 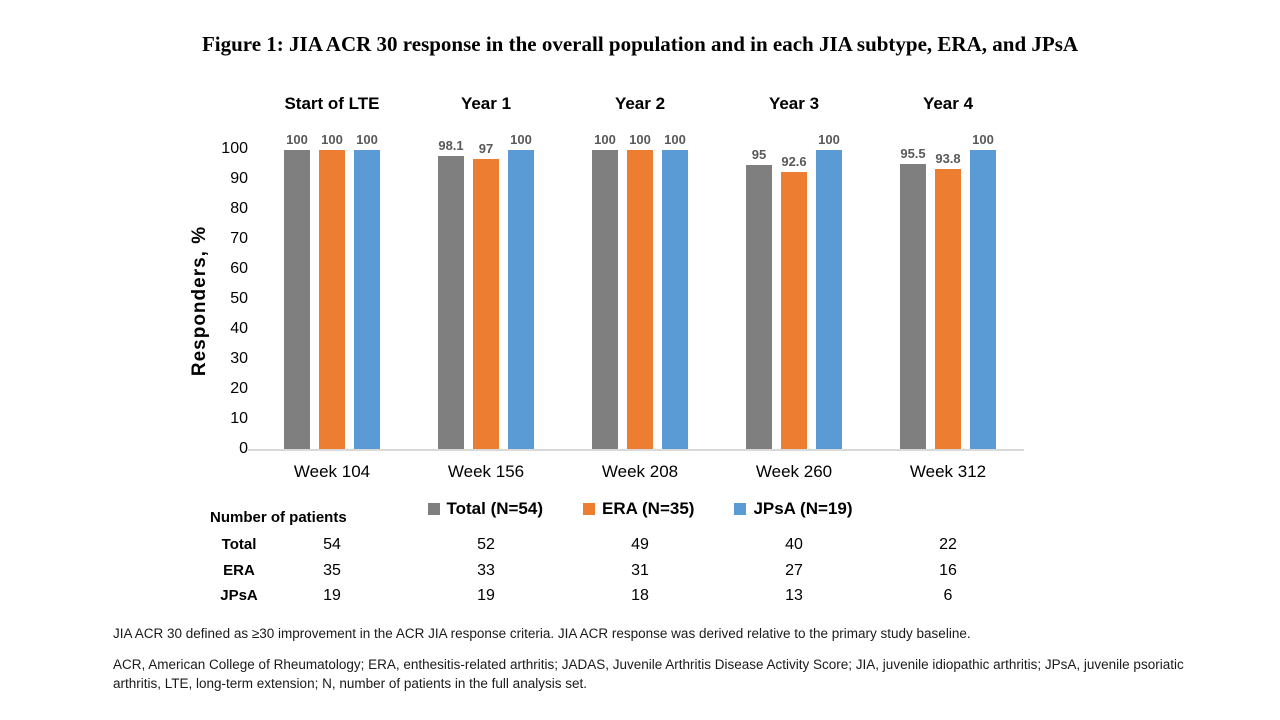 What do you see at coordinates (451, 145) in the screenshot?
I see `bar-value-label: 98.1` at bounding box center [451, 145].